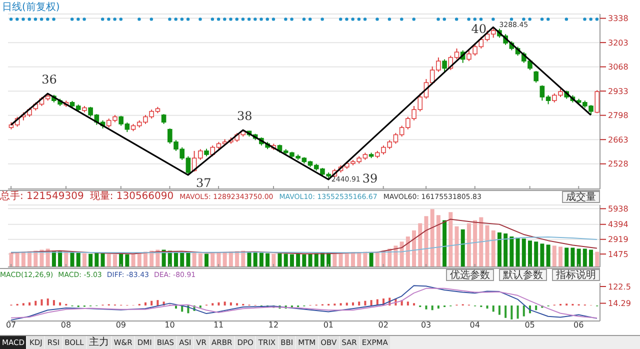 This screenshot has width=640, height=349. Describe the element at coordinates (66, 325) in the screenshot. I see `x-tick-label: 08` at that location.